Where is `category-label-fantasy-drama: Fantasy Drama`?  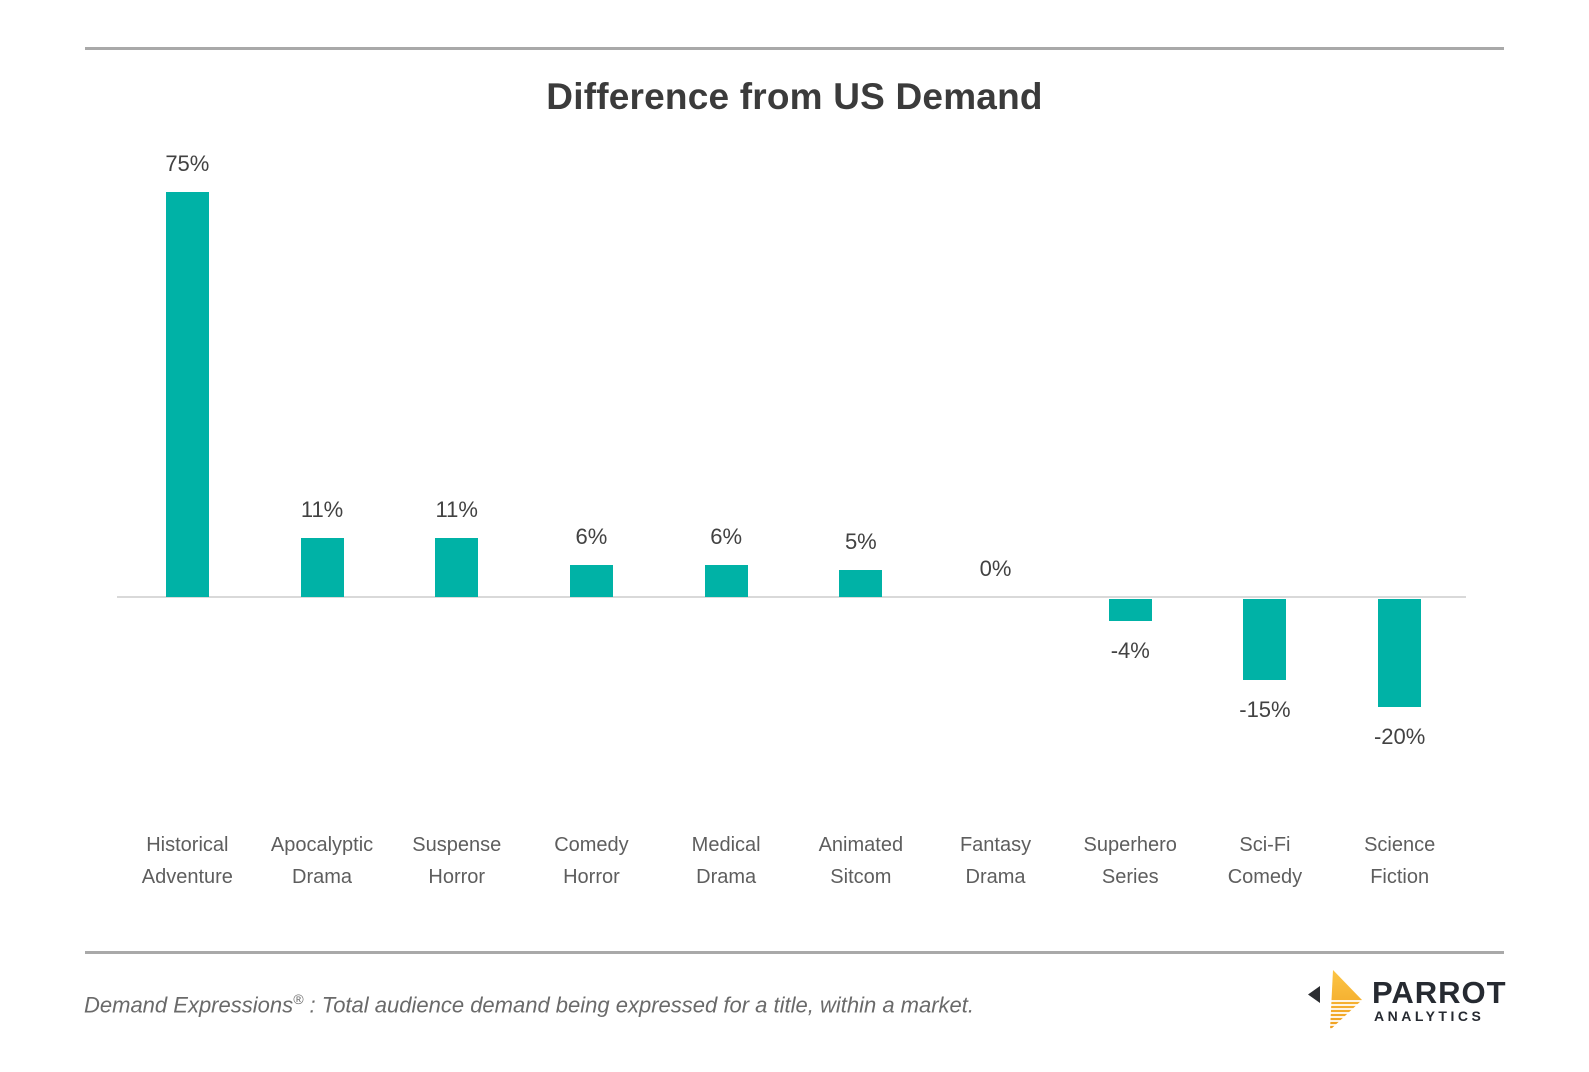
category-label-fantasy-drama: Fantasy Drama is located at coordinates (995, 861).